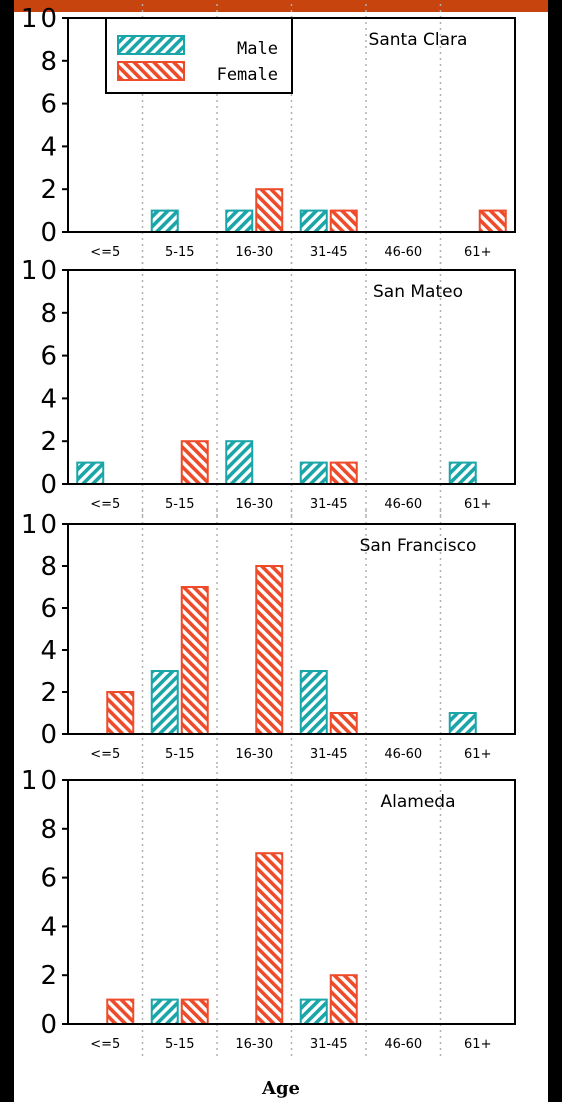  What do you see at coordinates (418, 546) in the screenshot?
I see `panel-title: San Francisco` at bounding box center [418, 546].